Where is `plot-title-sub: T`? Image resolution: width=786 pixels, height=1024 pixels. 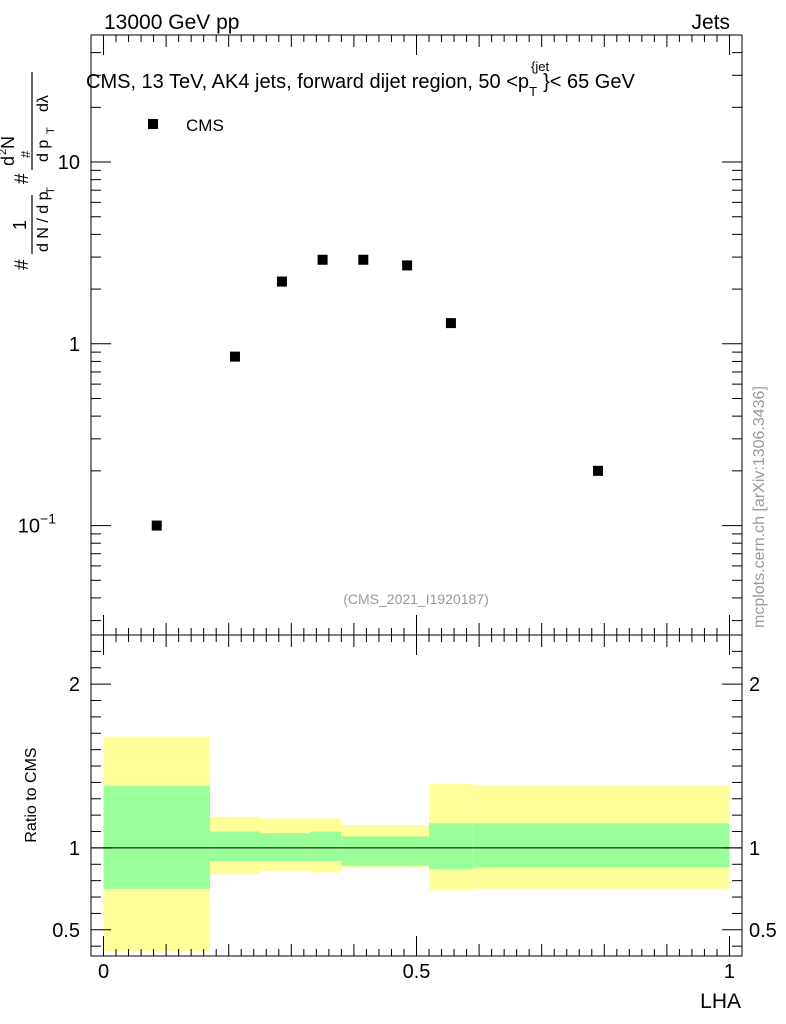
plot-title-sub: T is located at coordinates (533, 91).